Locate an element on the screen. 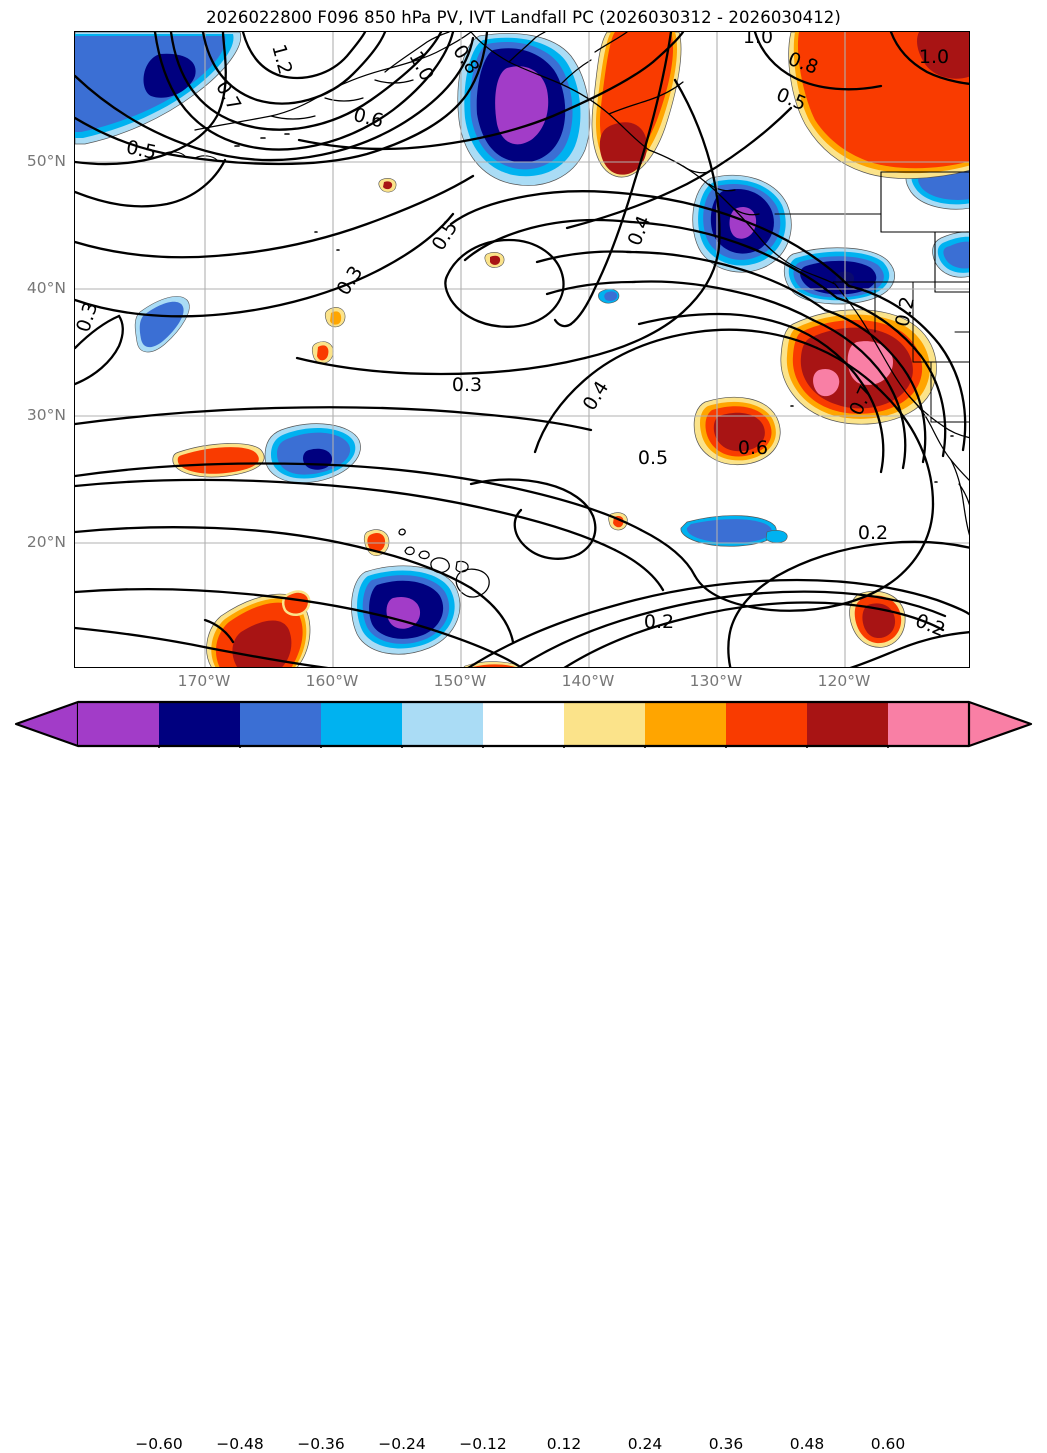  y-tick-20n-text: 20°N is located at coordinates (46, 542).